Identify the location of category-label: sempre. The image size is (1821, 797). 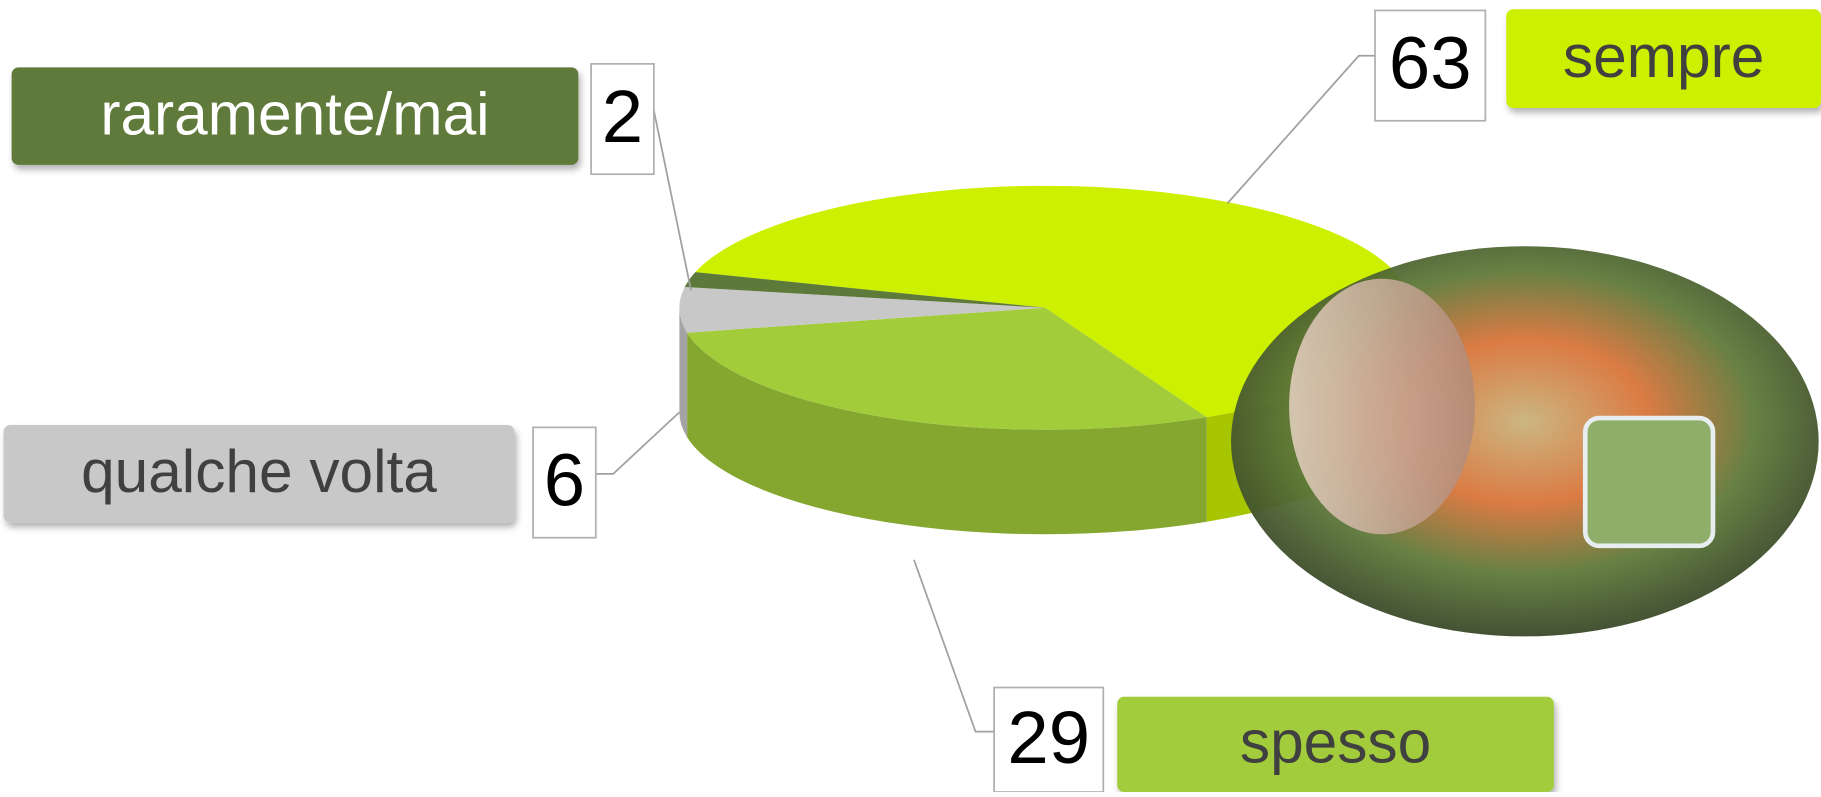
(1663, 56).